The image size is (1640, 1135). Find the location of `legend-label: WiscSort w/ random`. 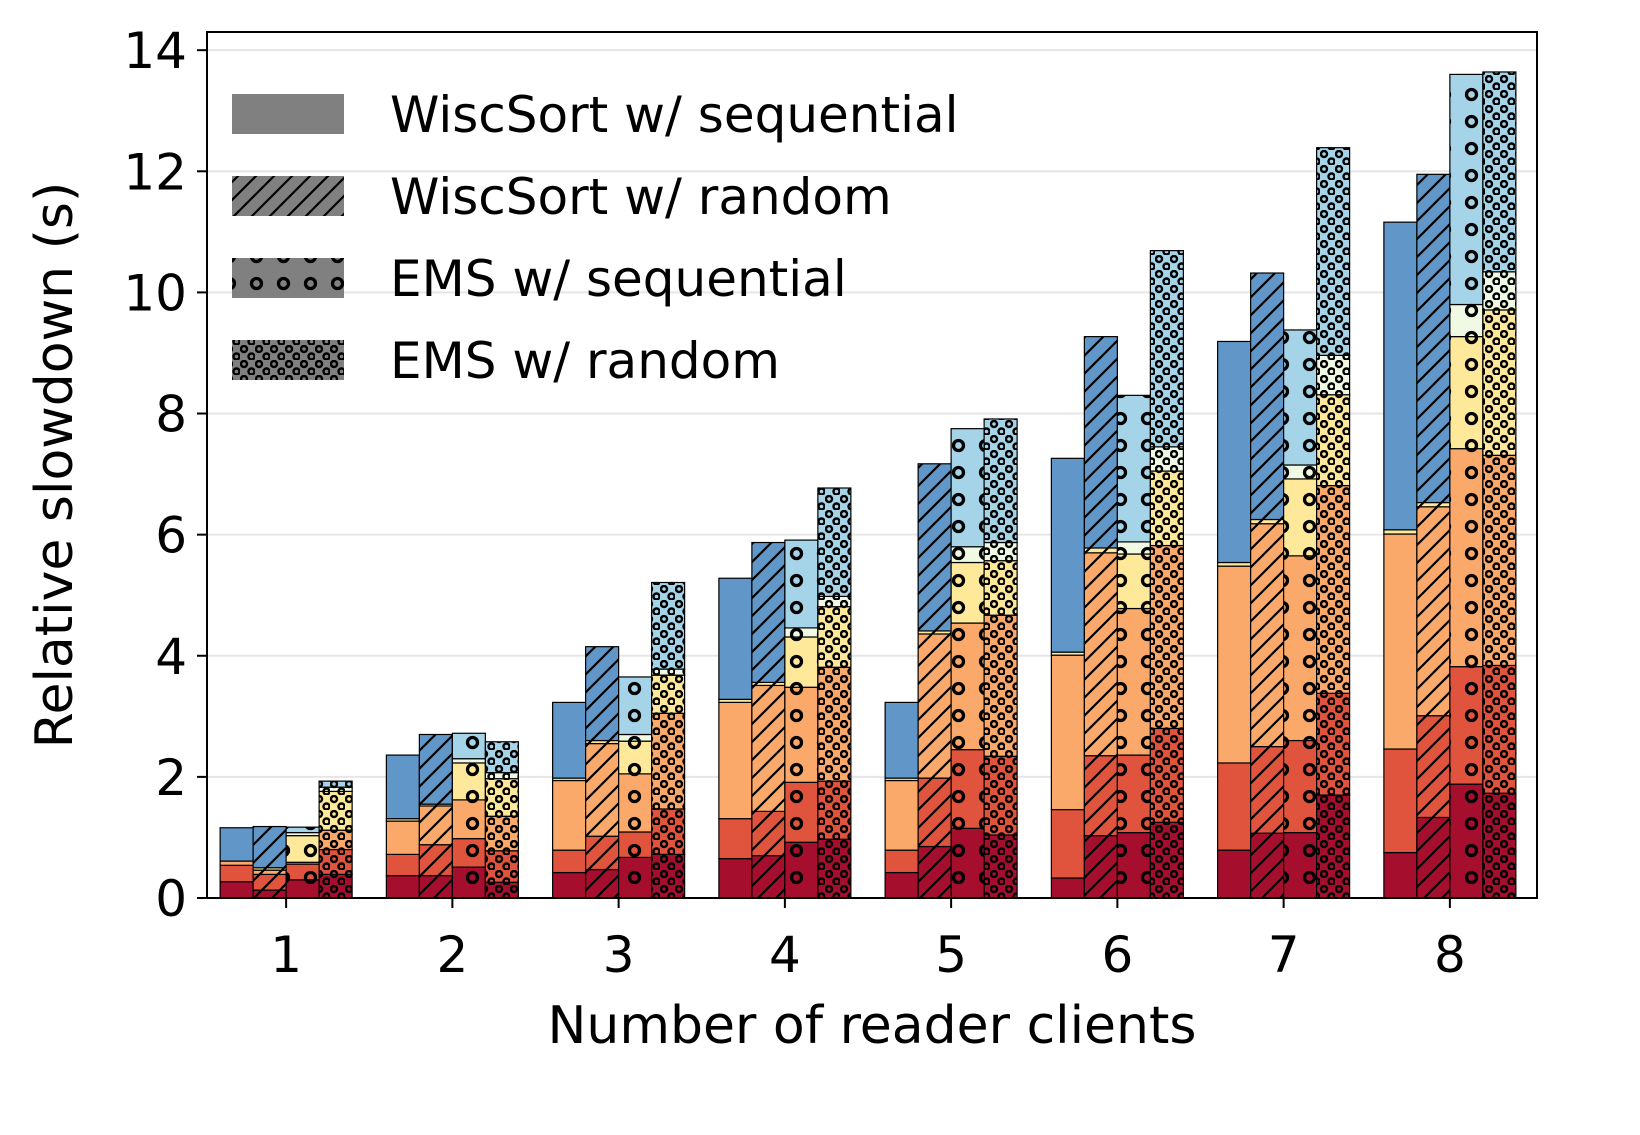

legend-label: WiscSort w/ random is located at coordinates (641, 197).